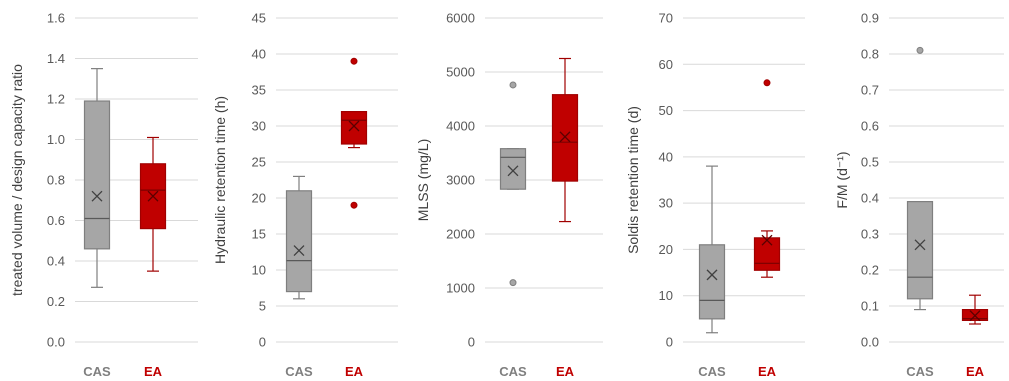 Image resolution: width=1009 pixels, height=381 pixels. Describe the element at coordinates (259, 234) in the screenshot. I see `y-tick-label: 15` at that location.